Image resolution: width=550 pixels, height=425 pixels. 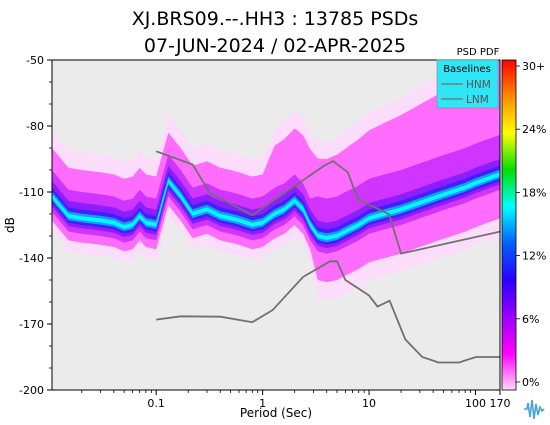 I want to click on colorbar-ticks: 30+ 24% 18% 12% 6% 0%, so click(x=531, y=224).